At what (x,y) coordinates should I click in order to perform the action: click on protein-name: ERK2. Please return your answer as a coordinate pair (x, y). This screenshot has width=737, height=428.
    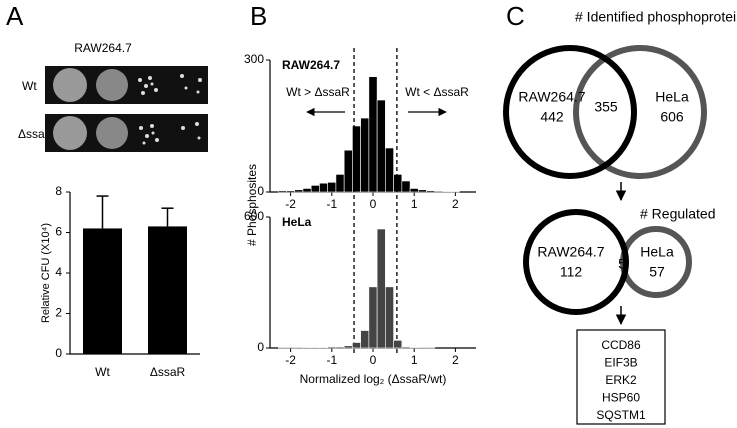
    Looking at the image, I should click on (621, 380).